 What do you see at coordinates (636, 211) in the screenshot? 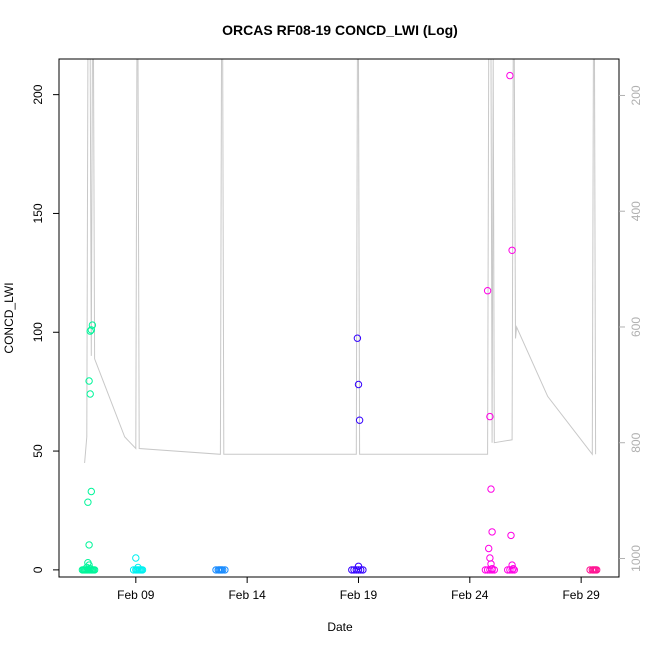
I see `y2-tick-label: 400` at bounding box center [636, 211].